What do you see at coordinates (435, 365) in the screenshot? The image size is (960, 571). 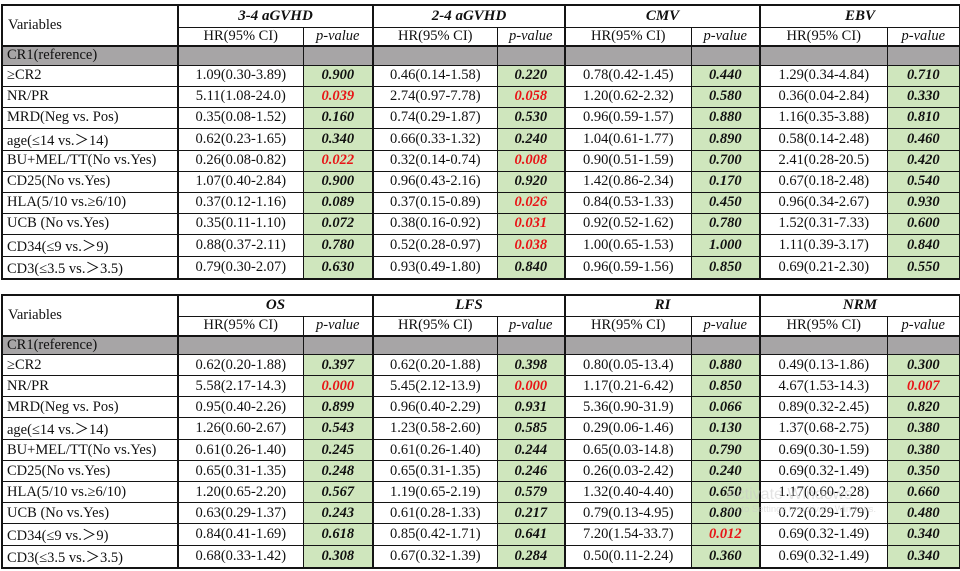 I see `hr-cell: 0.62(0.20-1.88)` at bounding box center [435, 365].